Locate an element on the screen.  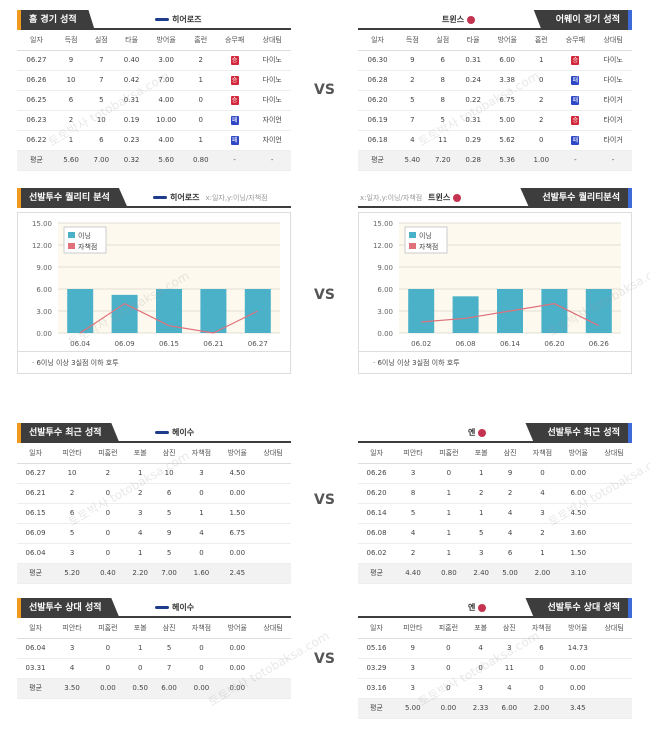
vs-label: VS is located at coordinates (324, 659).